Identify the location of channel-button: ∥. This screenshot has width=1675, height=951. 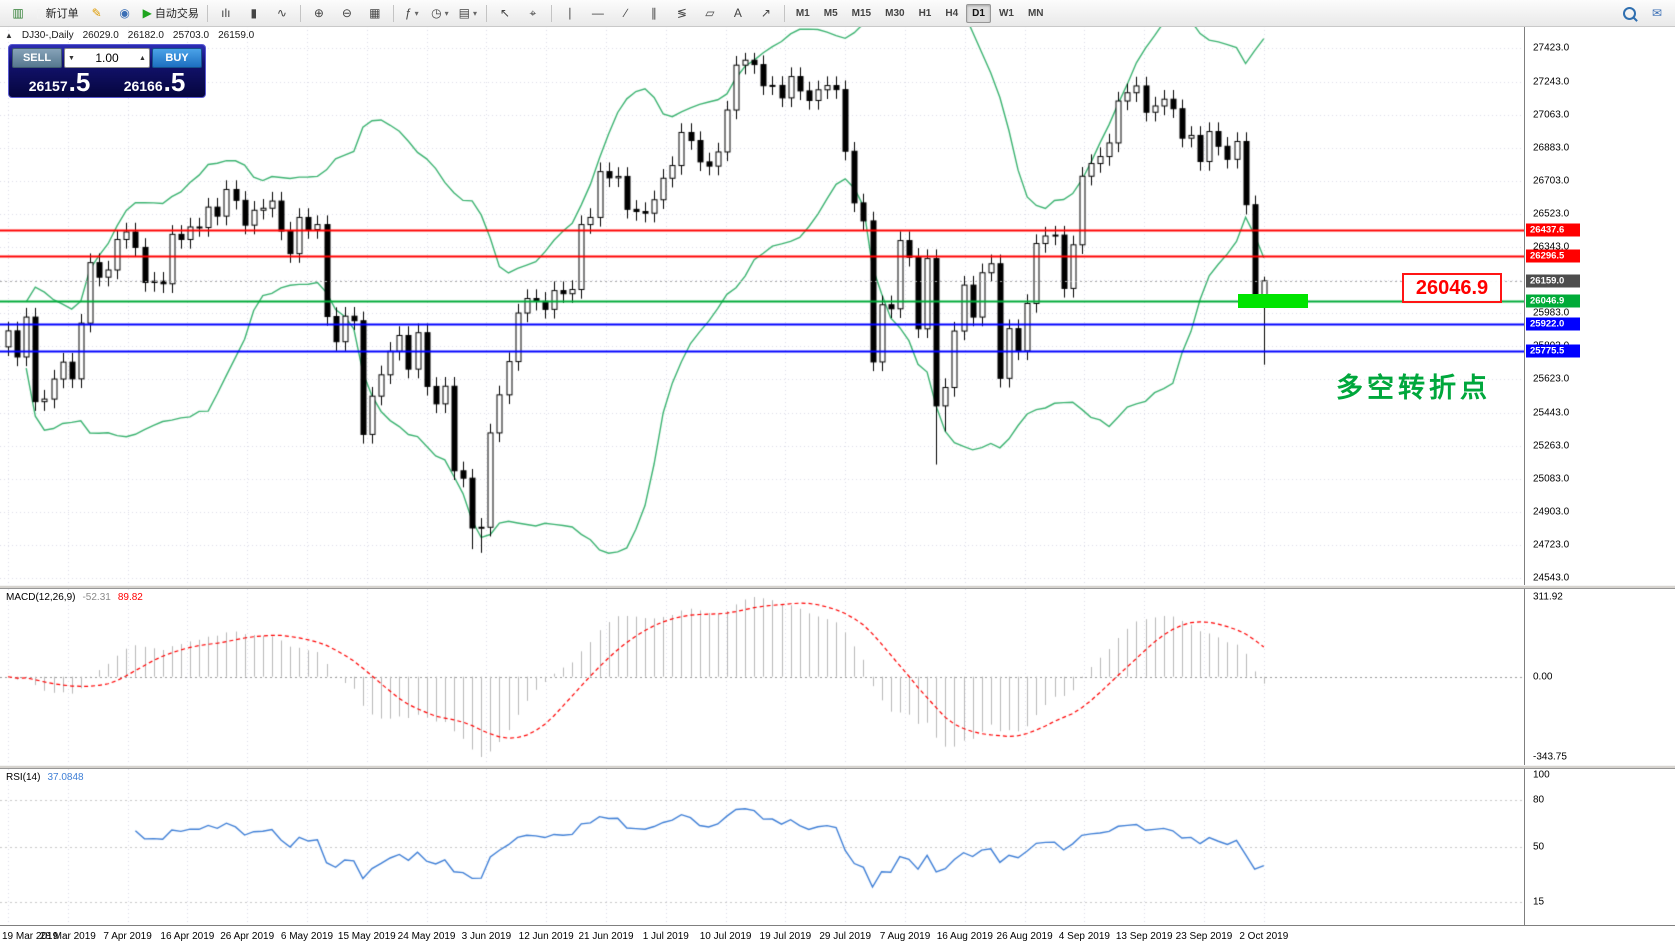
(654, 13).